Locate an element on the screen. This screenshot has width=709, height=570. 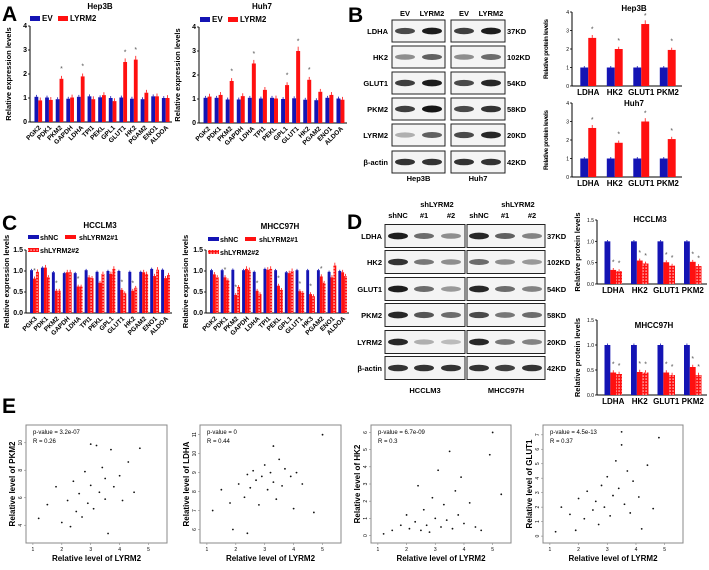
x-tick-label: 5 is located at coordinates (492, 550).